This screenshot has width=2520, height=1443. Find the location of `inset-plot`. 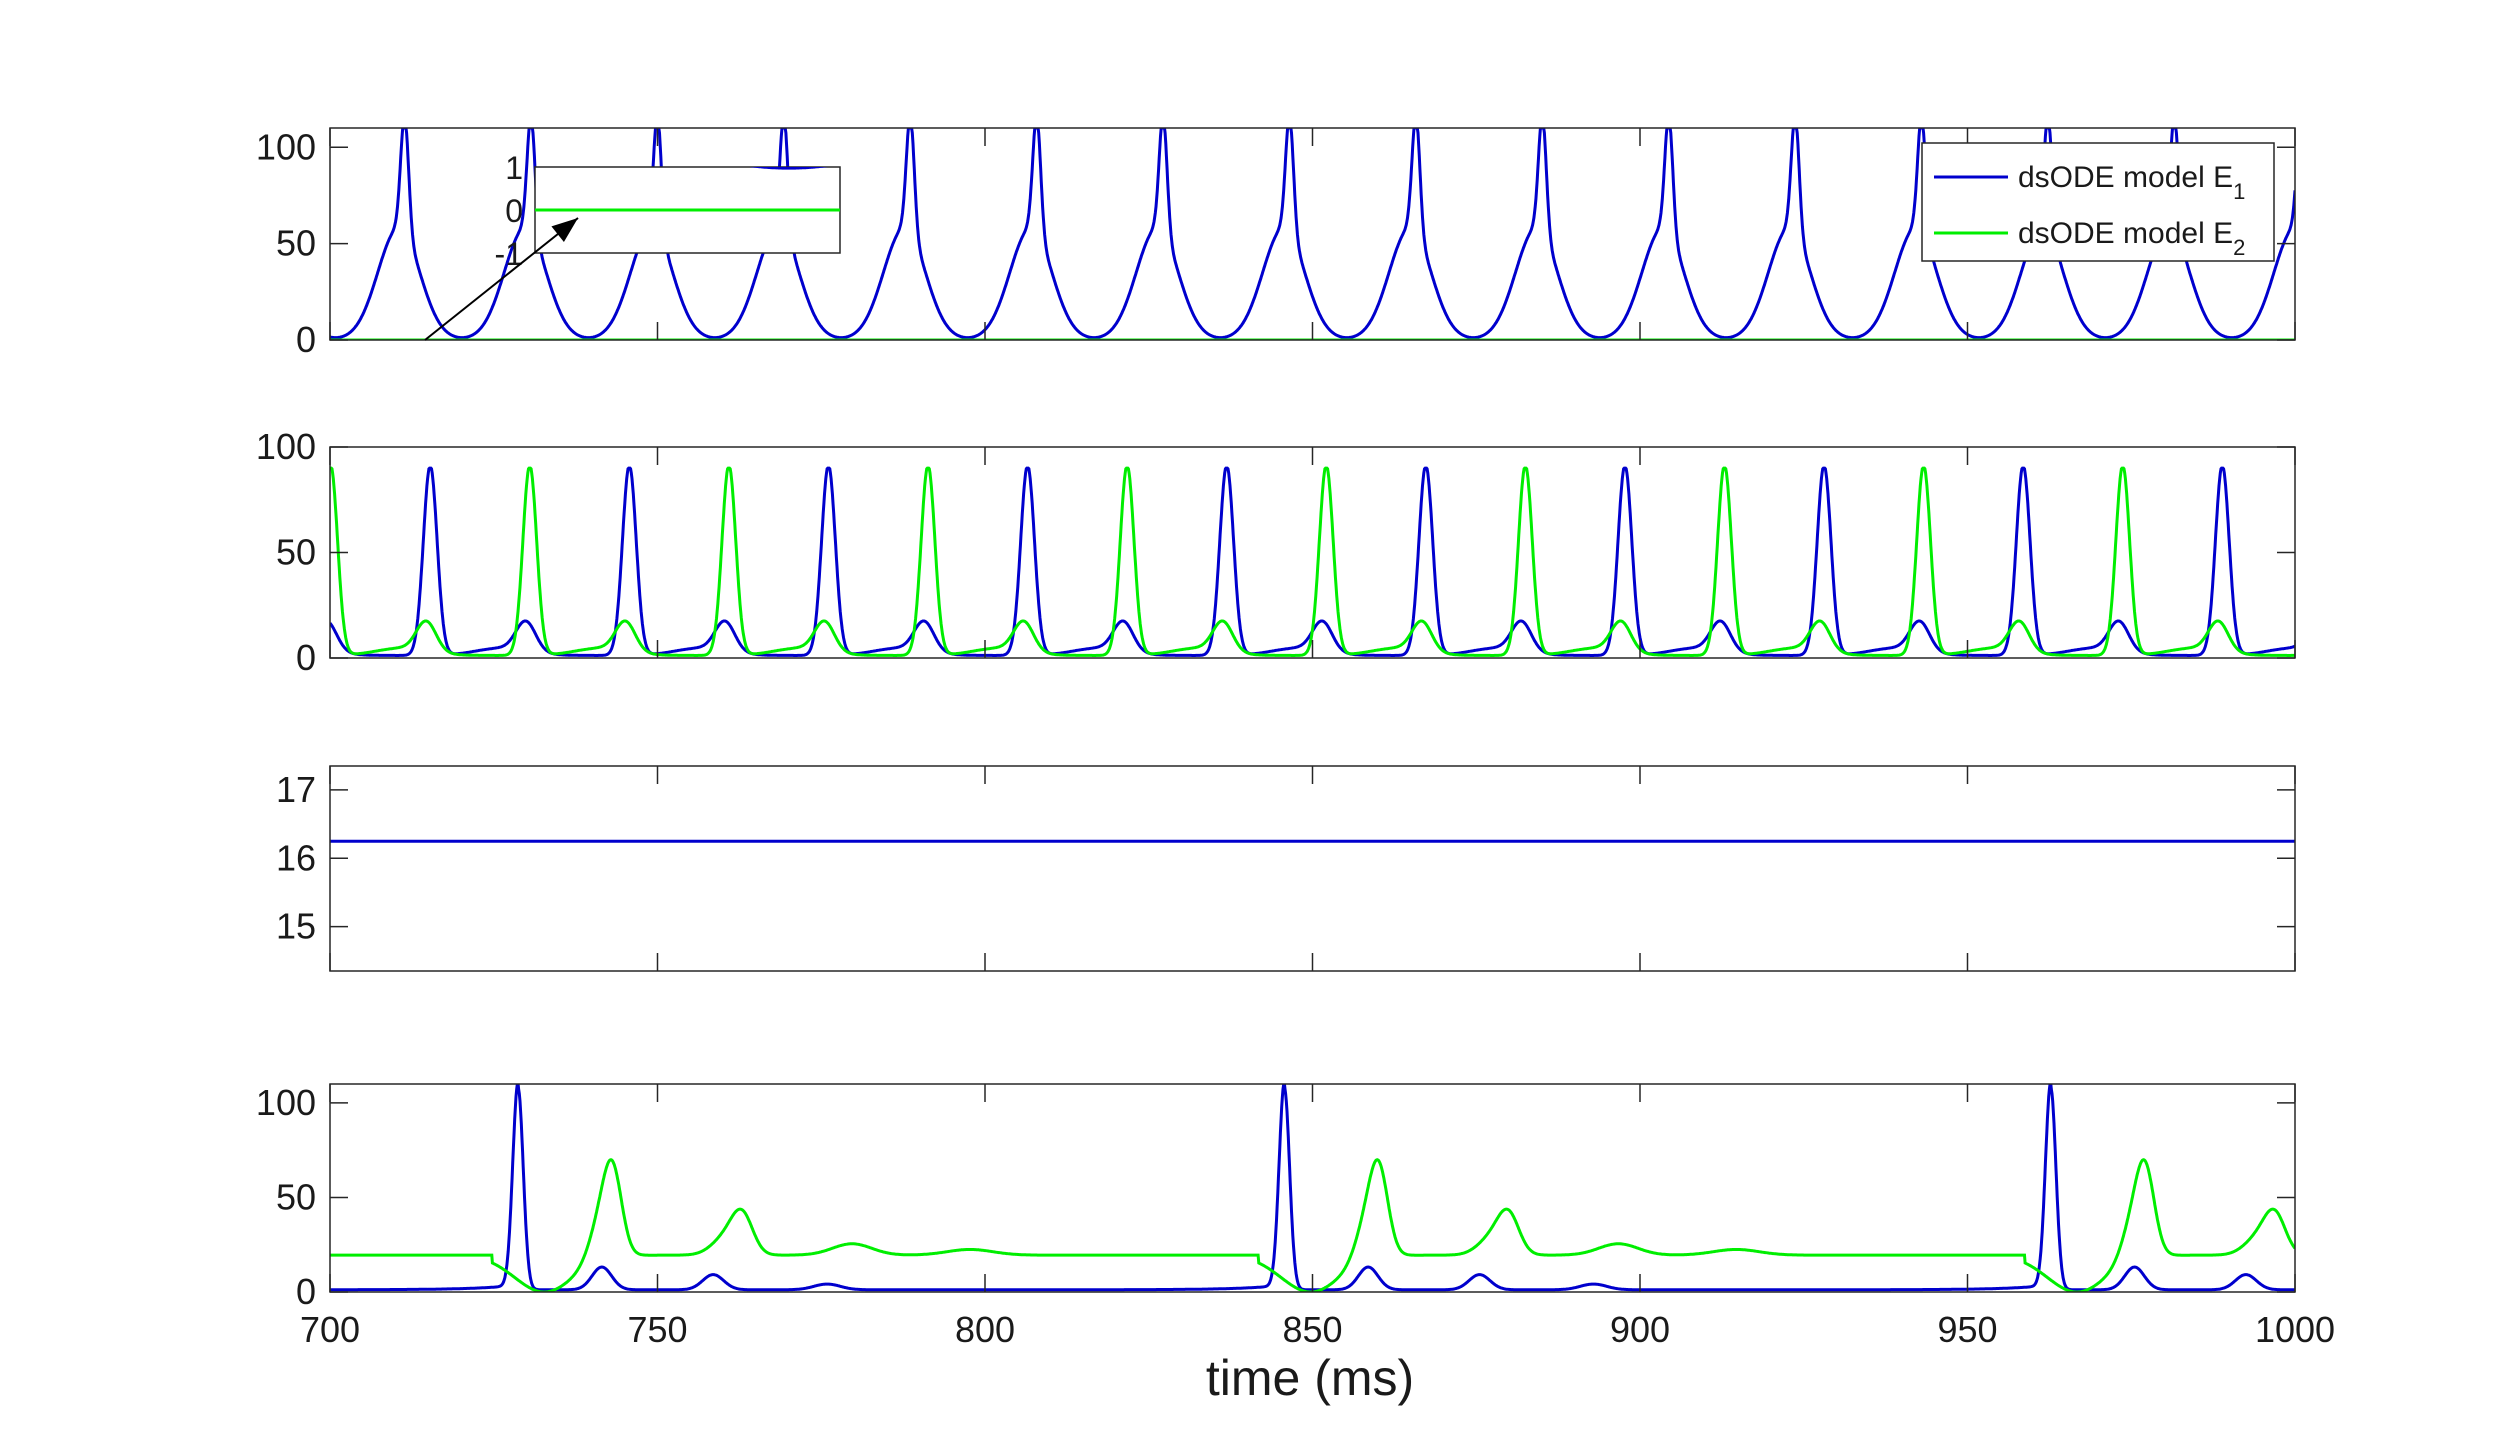

inset-plot is located at coordinates (687, 189).